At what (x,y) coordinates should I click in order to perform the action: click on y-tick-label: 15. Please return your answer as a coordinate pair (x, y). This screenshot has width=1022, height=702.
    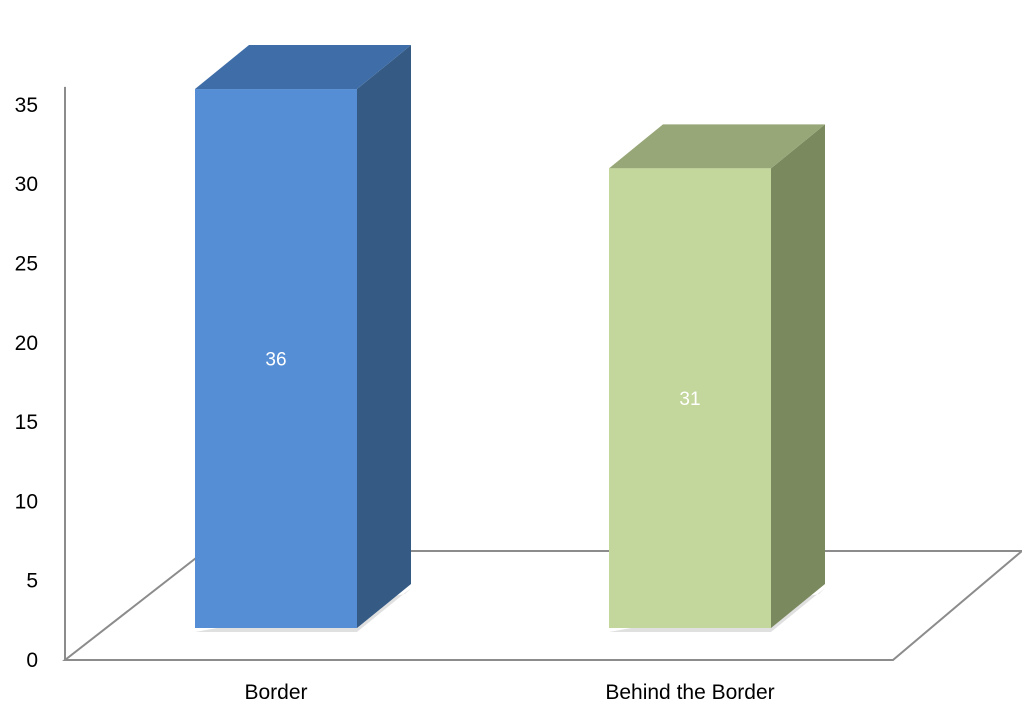
    Looking at the image, I should click on (26, 422).